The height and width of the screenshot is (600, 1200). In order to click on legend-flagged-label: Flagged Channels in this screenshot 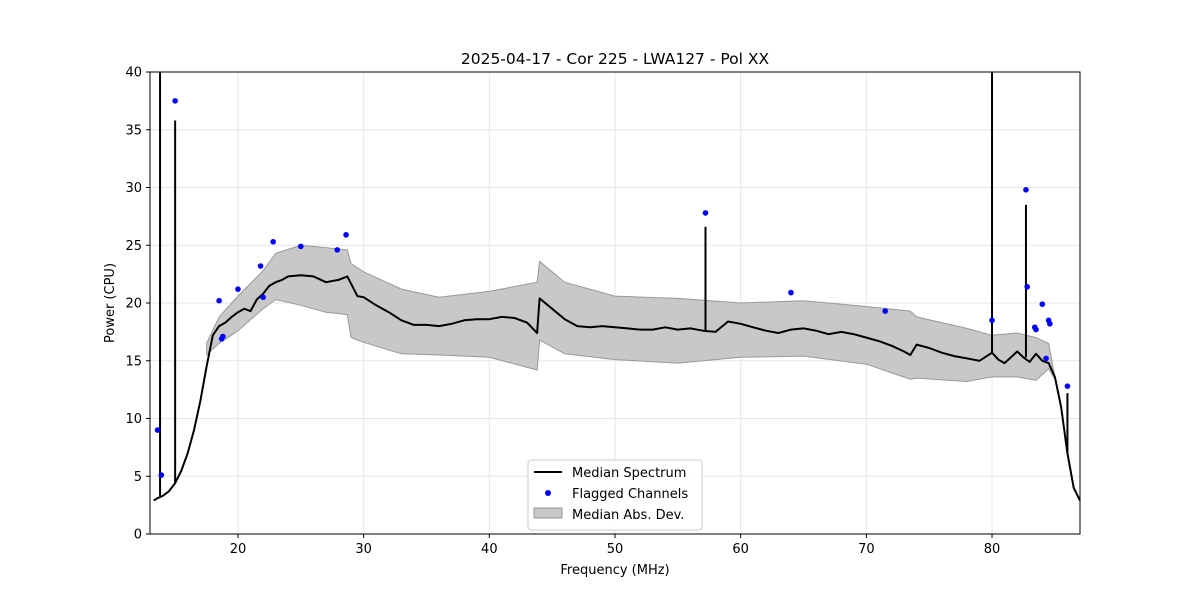, I will do `click(630, 494)`.